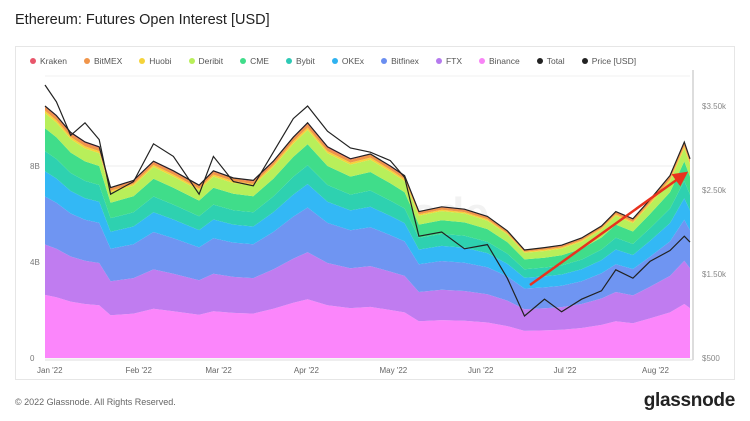  What do you see at coordinates (259, 61) in the screenshot?
I see `legend-label: CME` at bounding box center [259, 61].